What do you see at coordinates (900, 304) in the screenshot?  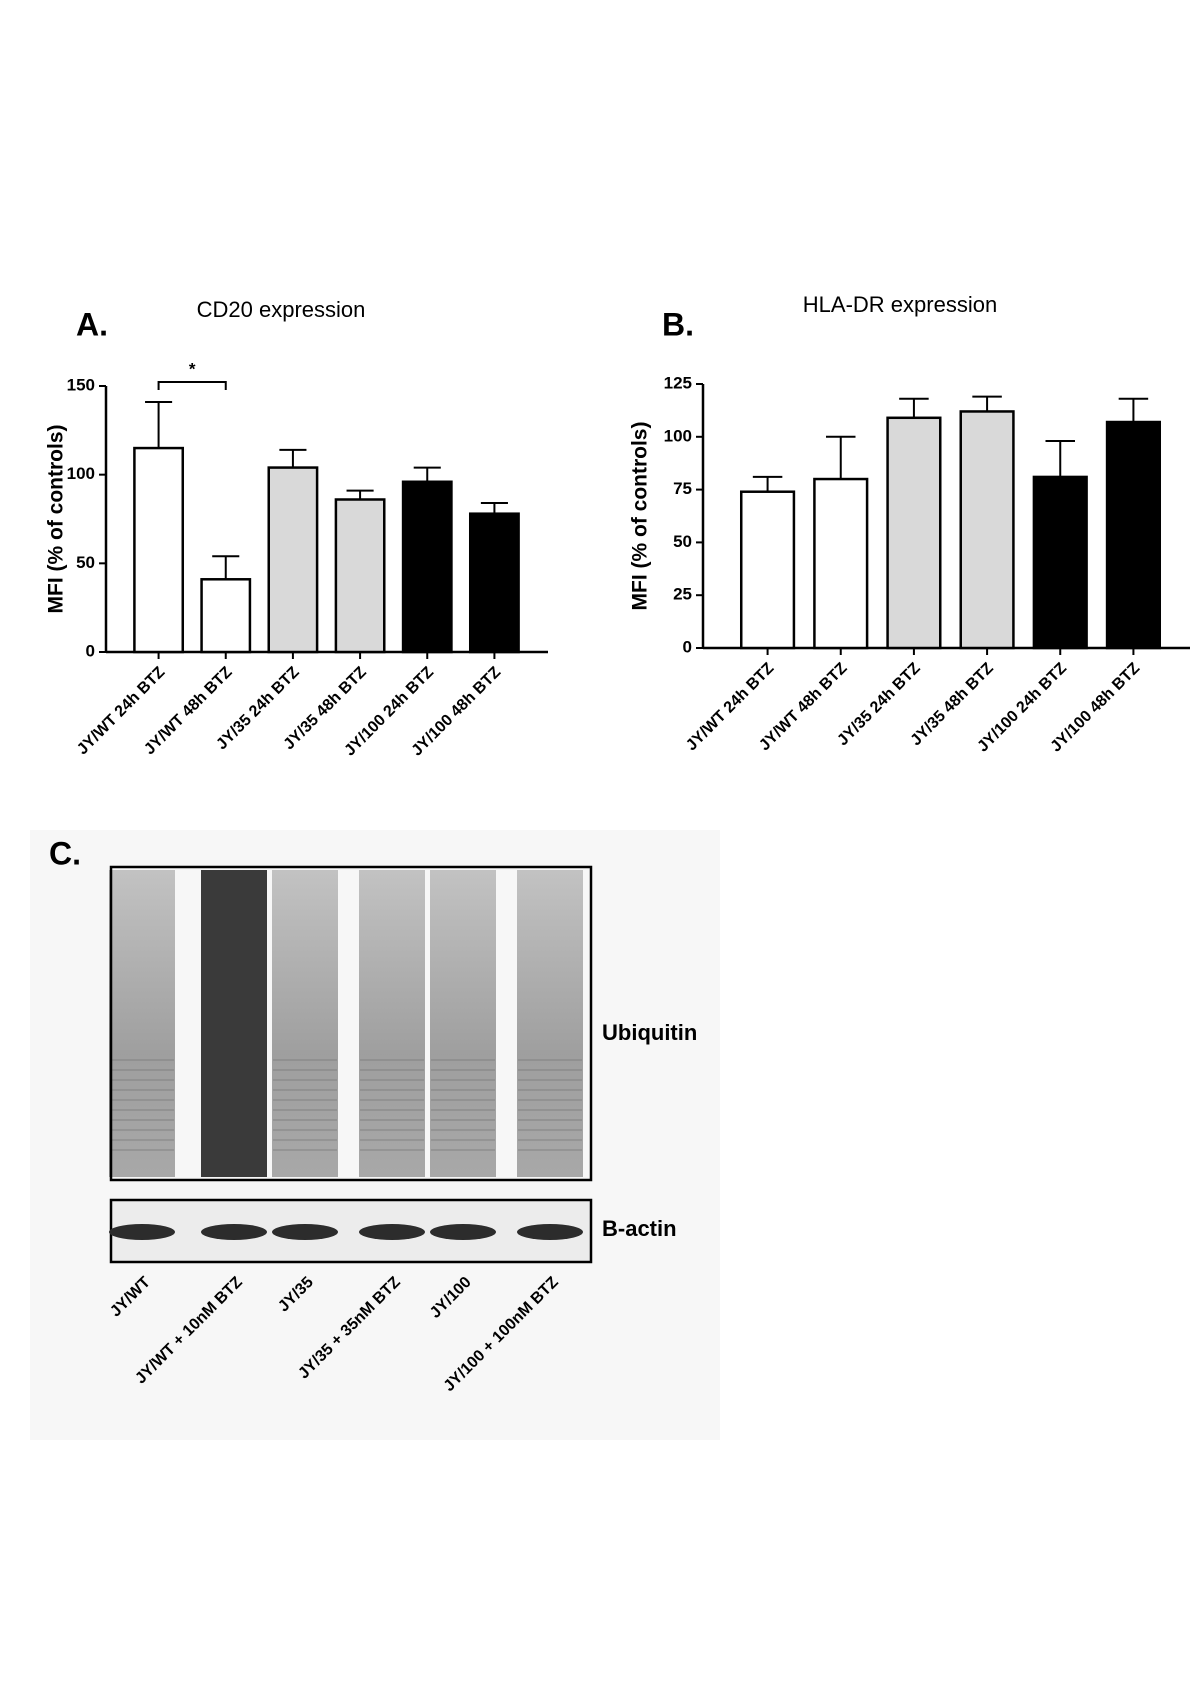 I see `chart-title: HLA-DR expression` at bounding box center [900, 304].